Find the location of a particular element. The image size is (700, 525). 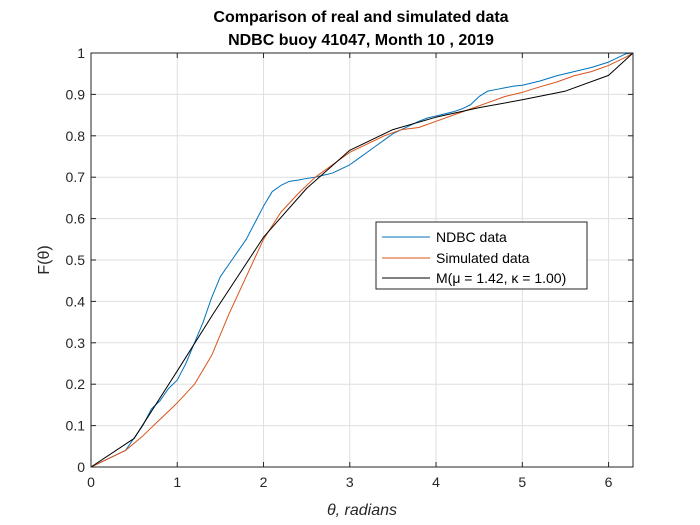

legend-label-ndbc: NDBC data is located at coordinates (471, 237).